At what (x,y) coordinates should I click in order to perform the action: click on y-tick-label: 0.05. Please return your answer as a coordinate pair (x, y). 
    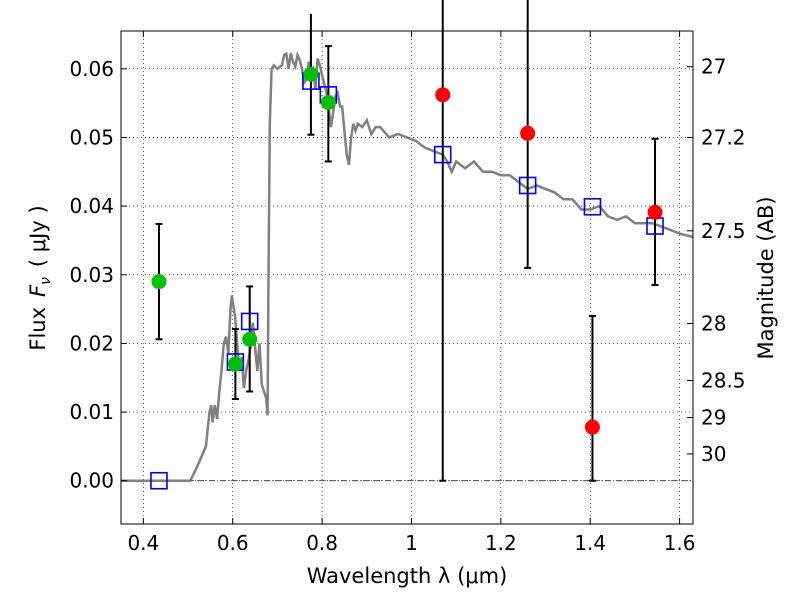
    Looking at the image, I should click on (91, 137).